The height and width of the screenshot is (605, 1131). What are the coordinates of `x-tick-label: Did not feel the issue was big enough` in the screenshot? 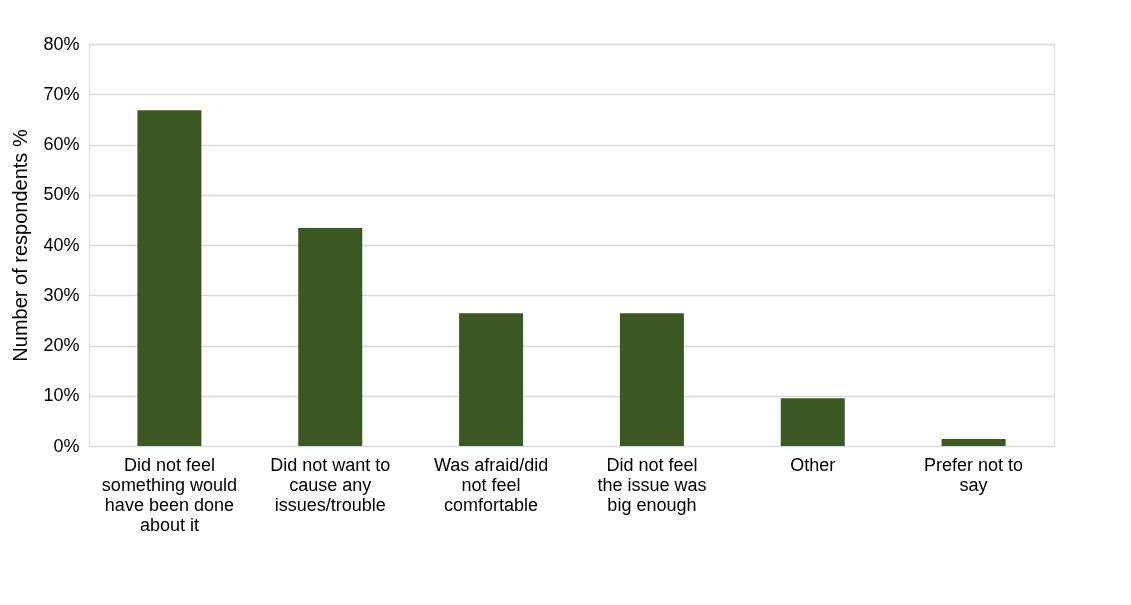 It's located at (652, 484).